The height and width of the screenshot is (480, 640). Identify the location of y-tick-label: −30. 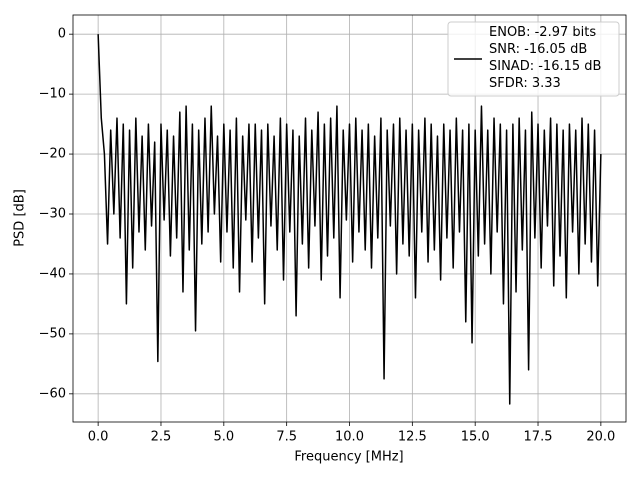
(52, 214).